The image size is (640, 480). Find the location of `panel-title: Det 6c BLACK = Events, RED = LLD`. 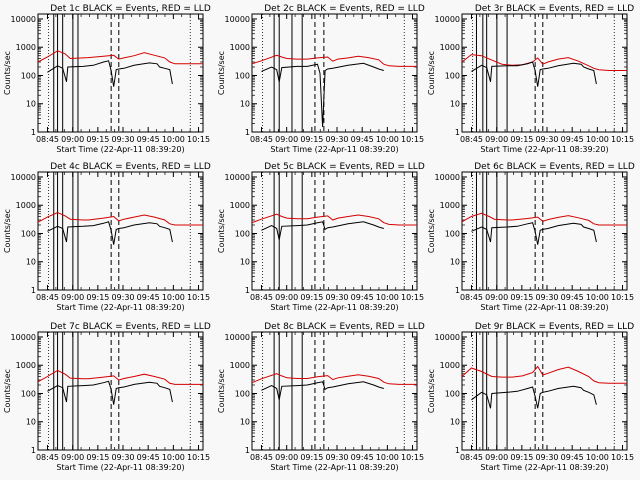

panel-title: Det 6c BLACK = Events, RED = LLD is located at coordinates (554, 167).